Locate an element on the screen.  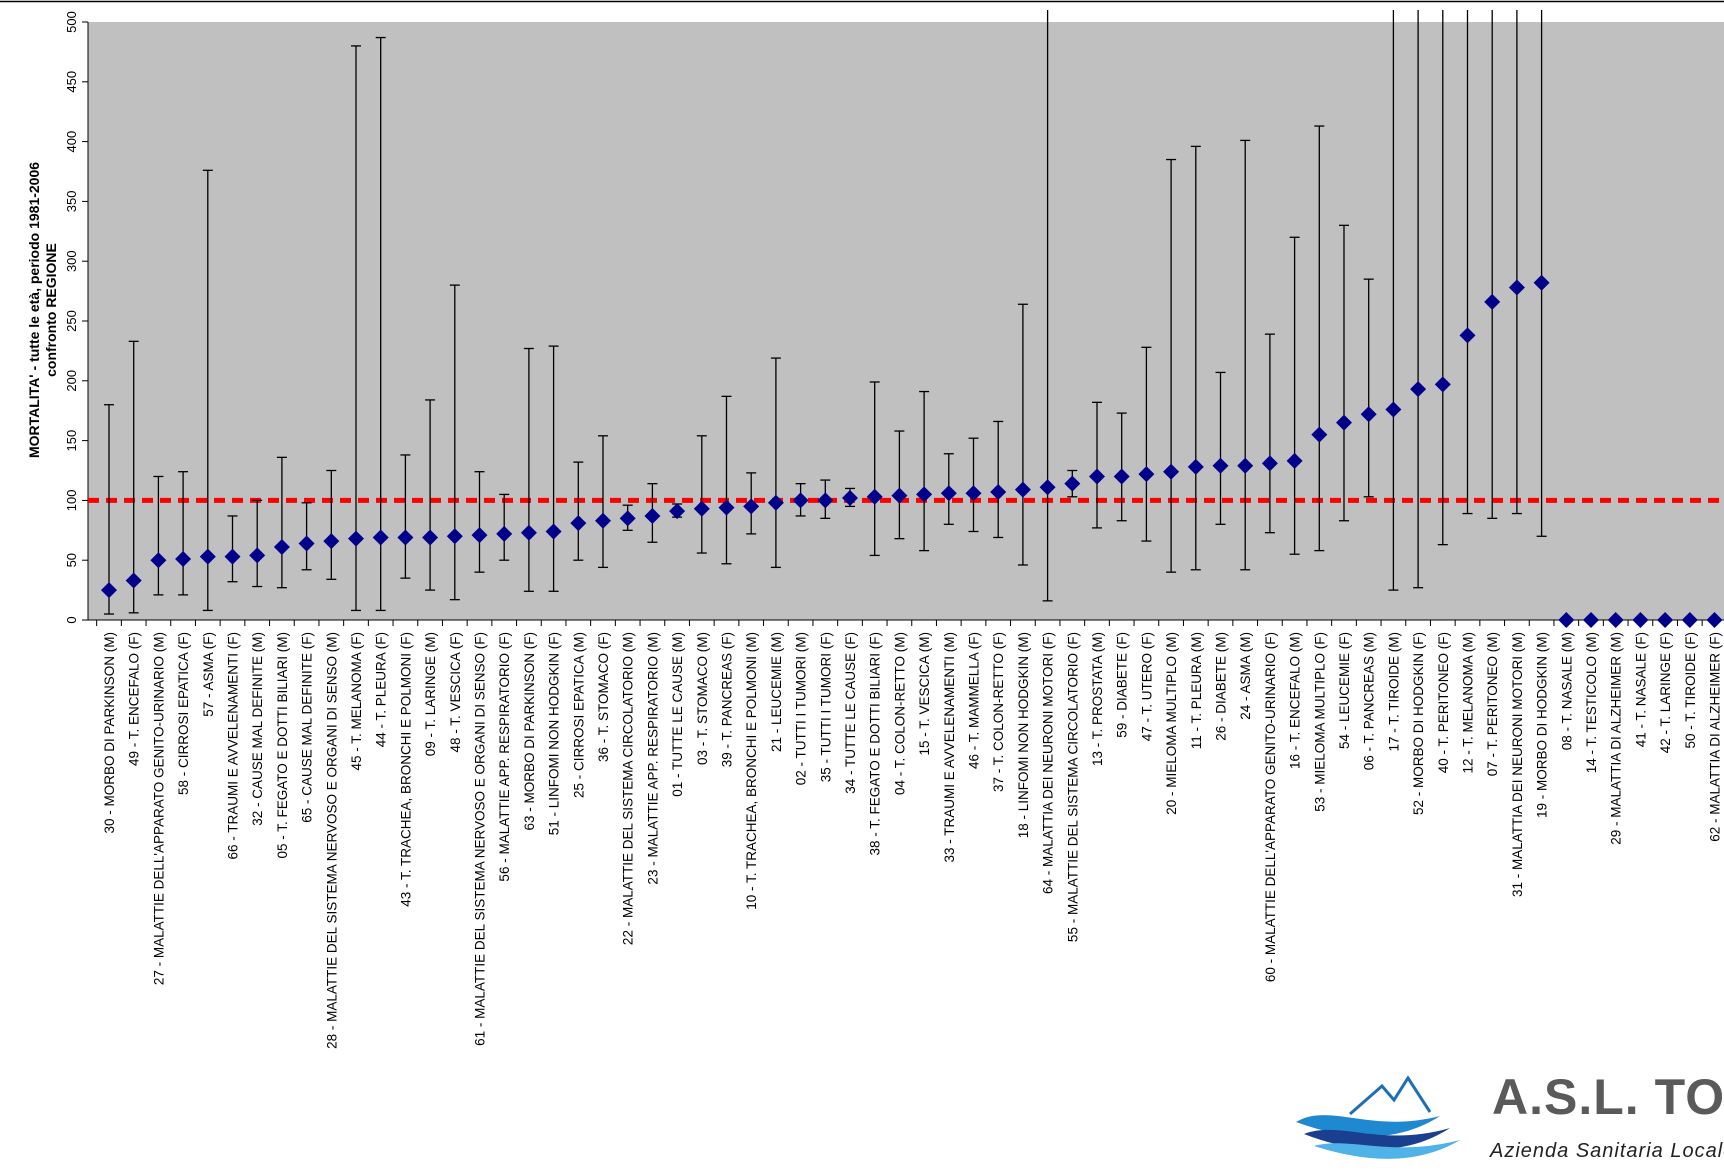
x-tick-label: 15 - T. VESCICA (M) is located at coordinates (924, 694).